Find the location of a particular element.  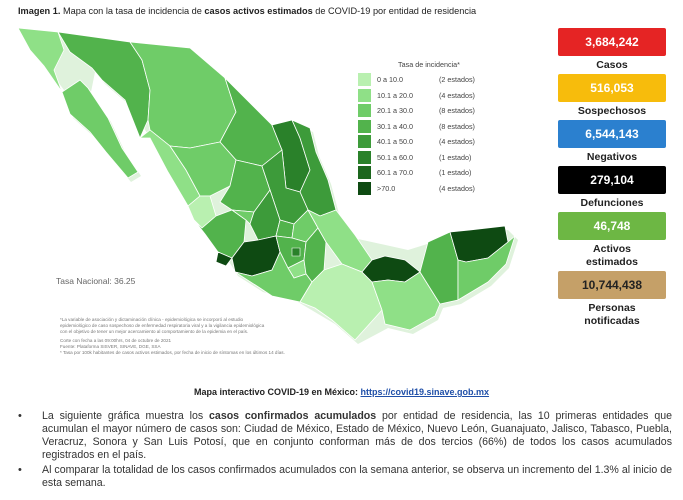

stat-value-box: 279,104 is located at coordinates (612, 180).